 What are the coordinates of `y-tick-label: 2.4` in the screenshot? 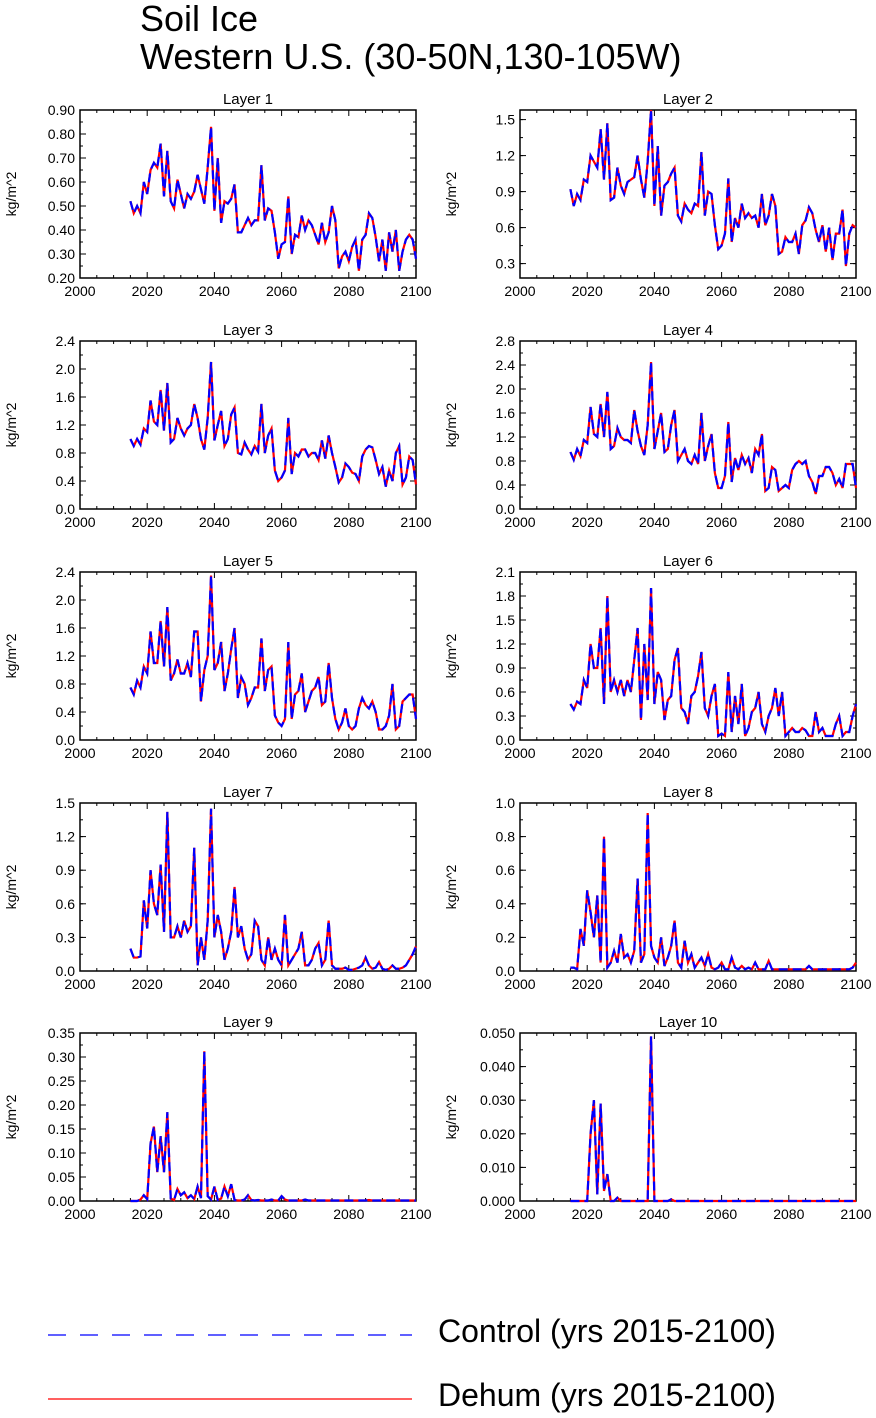 It's located at (506, 365).